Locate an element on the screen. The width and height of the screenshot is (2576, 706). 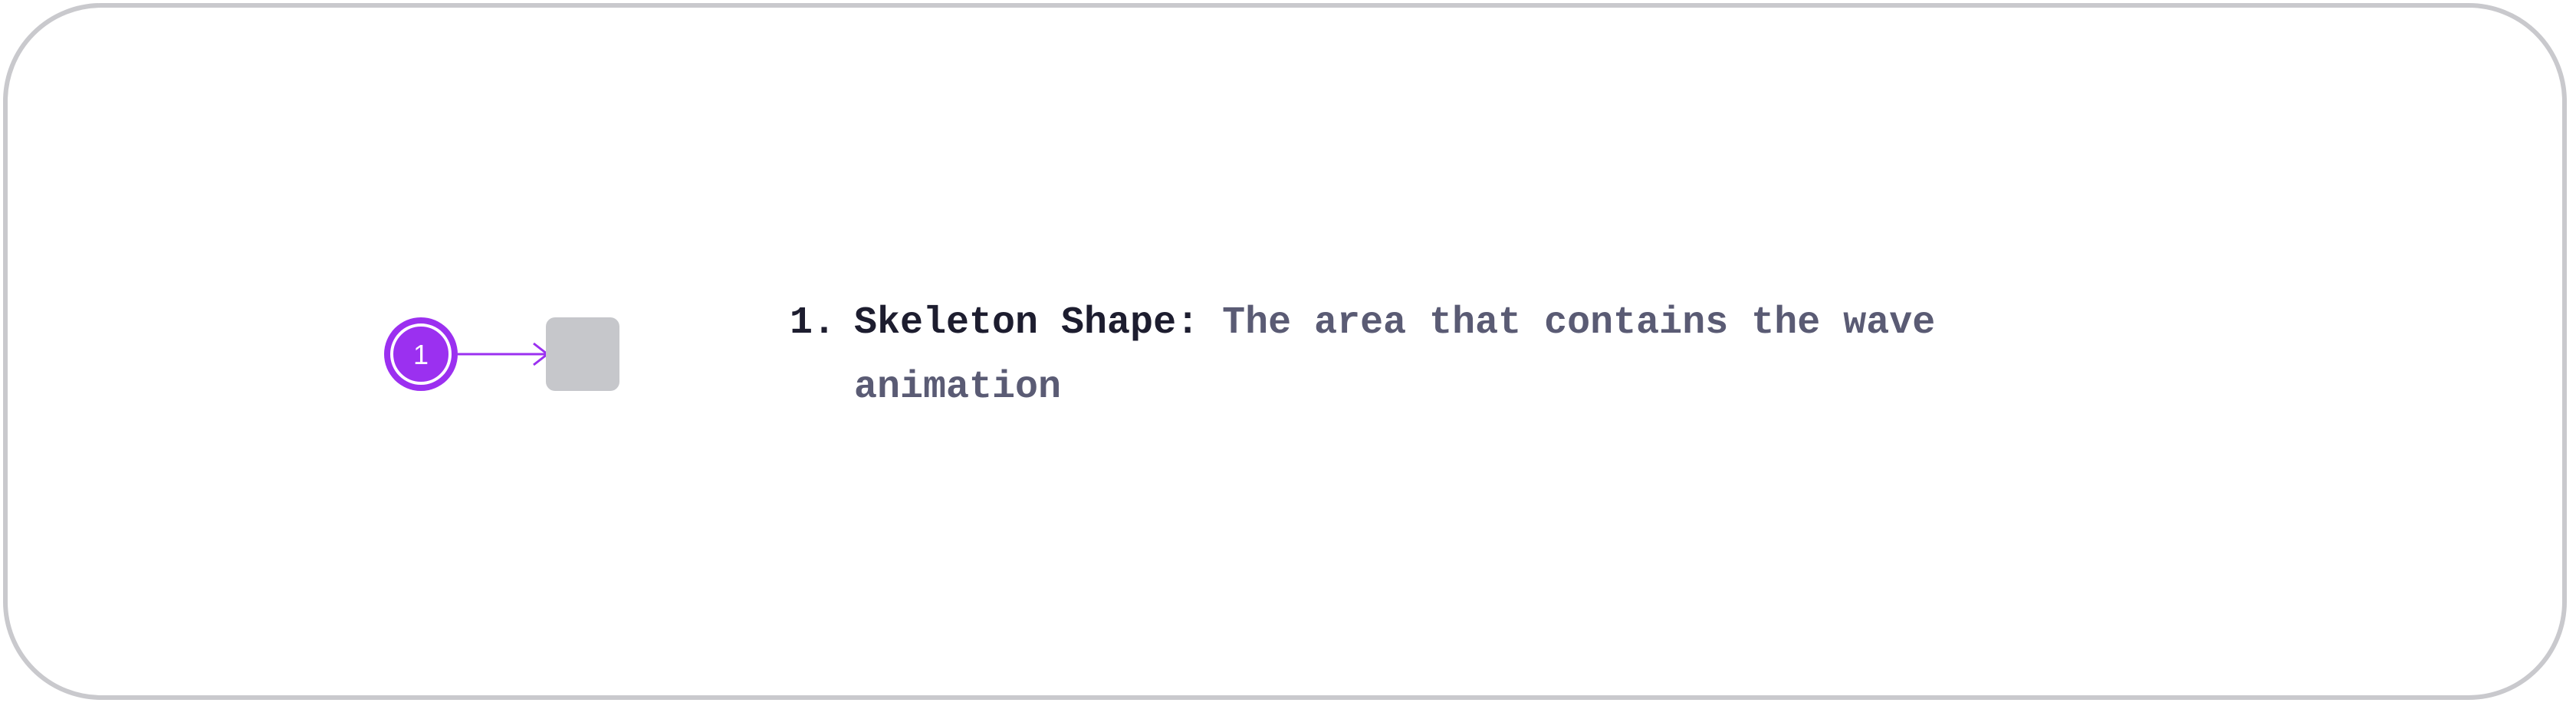
callout-marker-inner-ring is located at coordinates (421, 354).